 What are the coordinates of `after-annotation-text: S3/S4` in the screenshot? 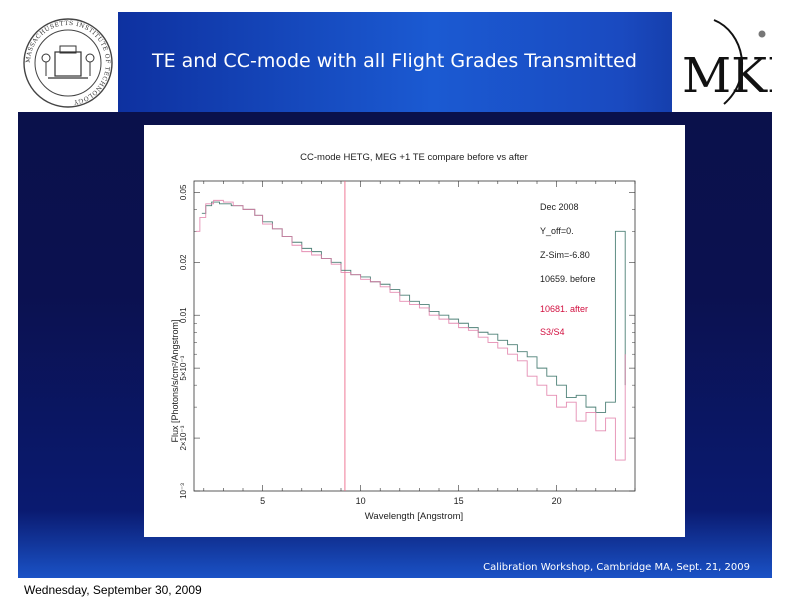 It's located at (552, 332).